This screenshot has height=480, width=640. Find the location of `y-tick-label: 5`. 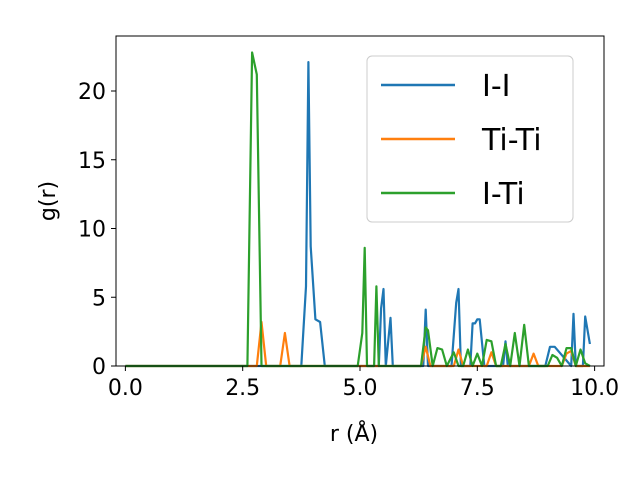

y-tick-label: 5 is located at coordinates (99, 298).